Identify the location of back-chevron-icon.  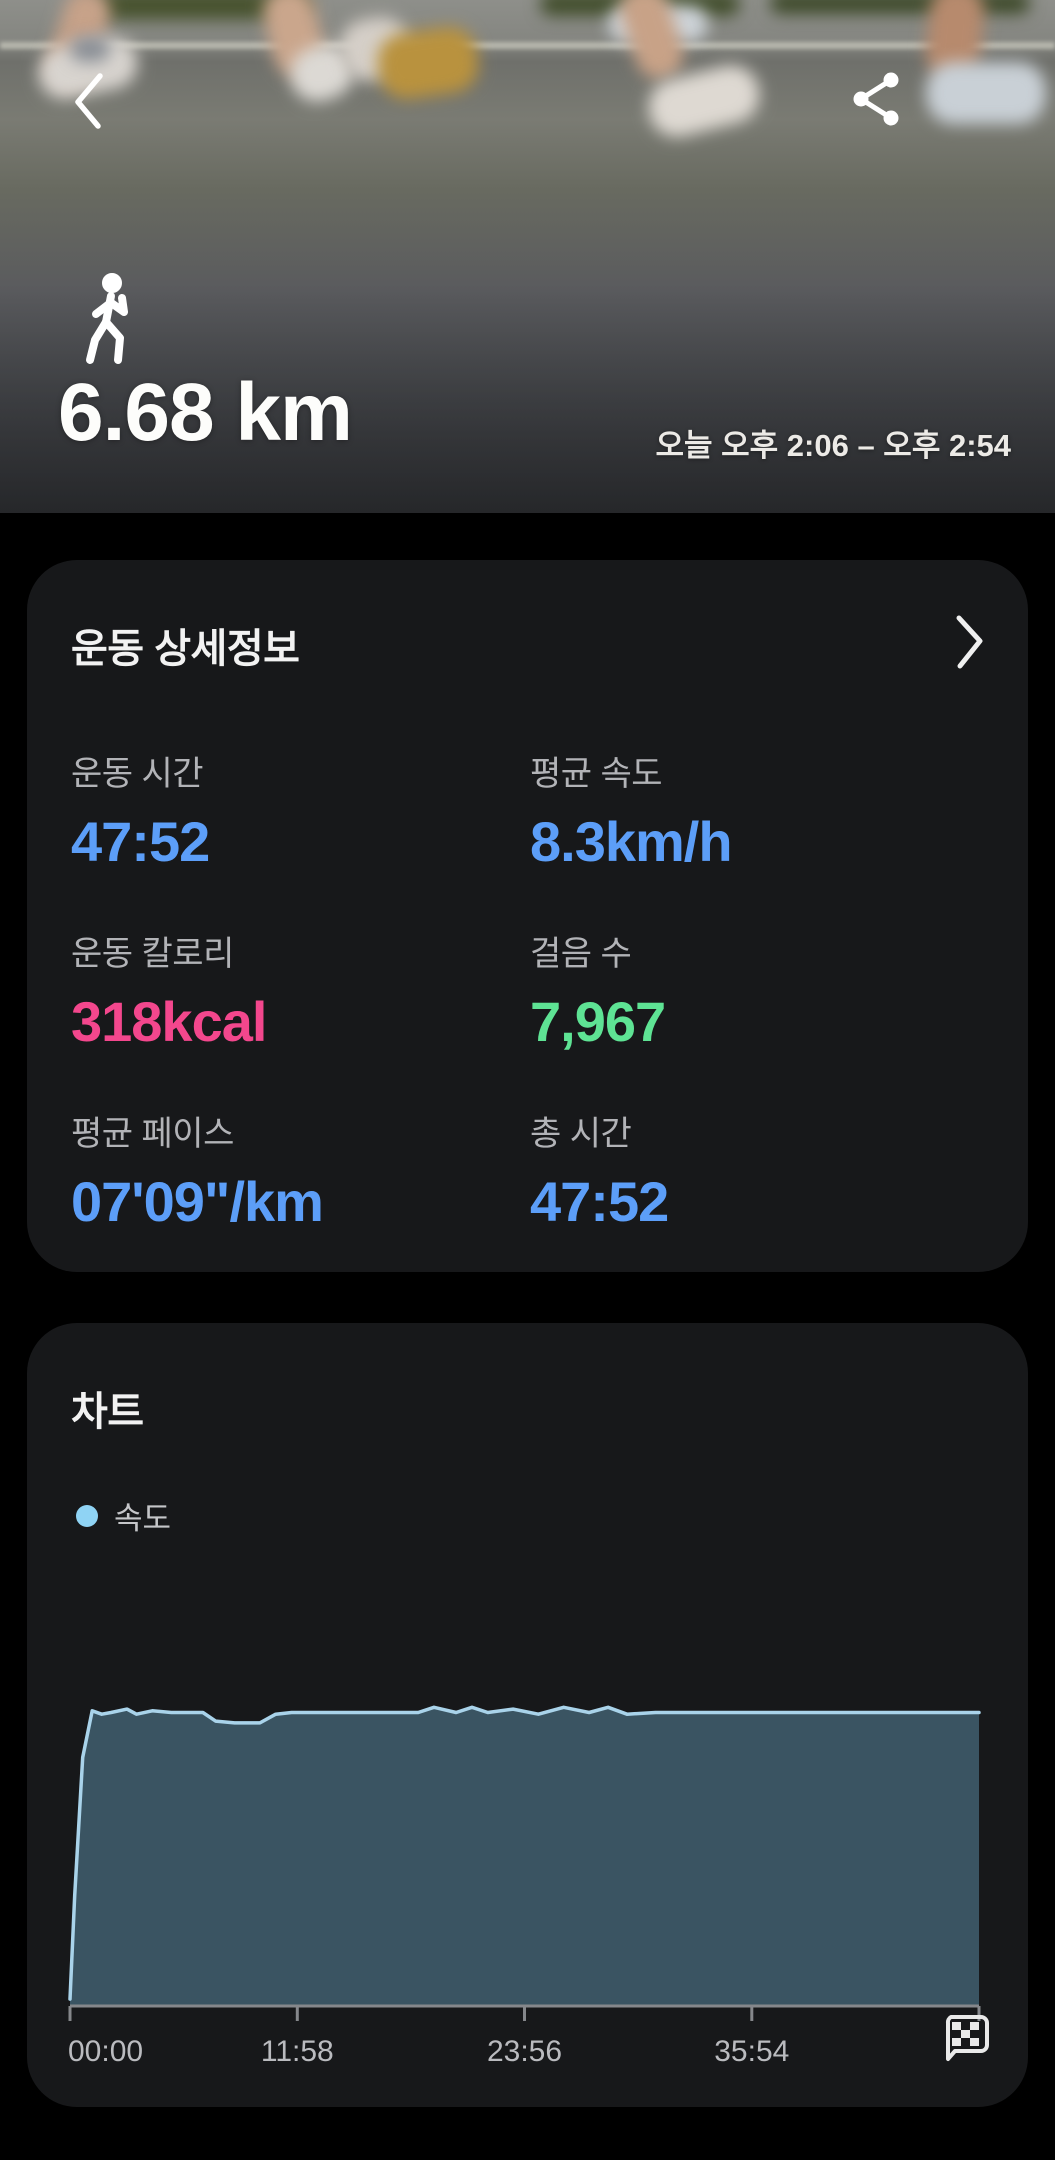
(89, 101).